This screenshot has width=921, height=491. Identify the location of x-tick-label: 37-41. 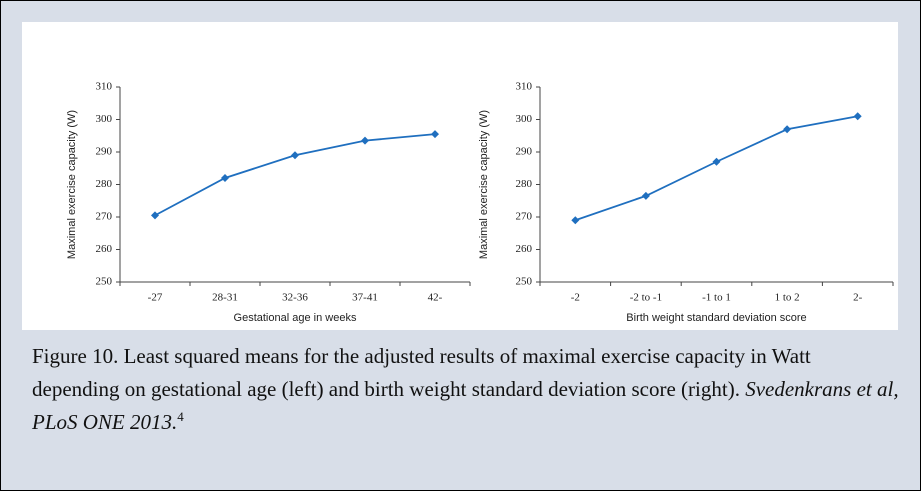
(365, 298).